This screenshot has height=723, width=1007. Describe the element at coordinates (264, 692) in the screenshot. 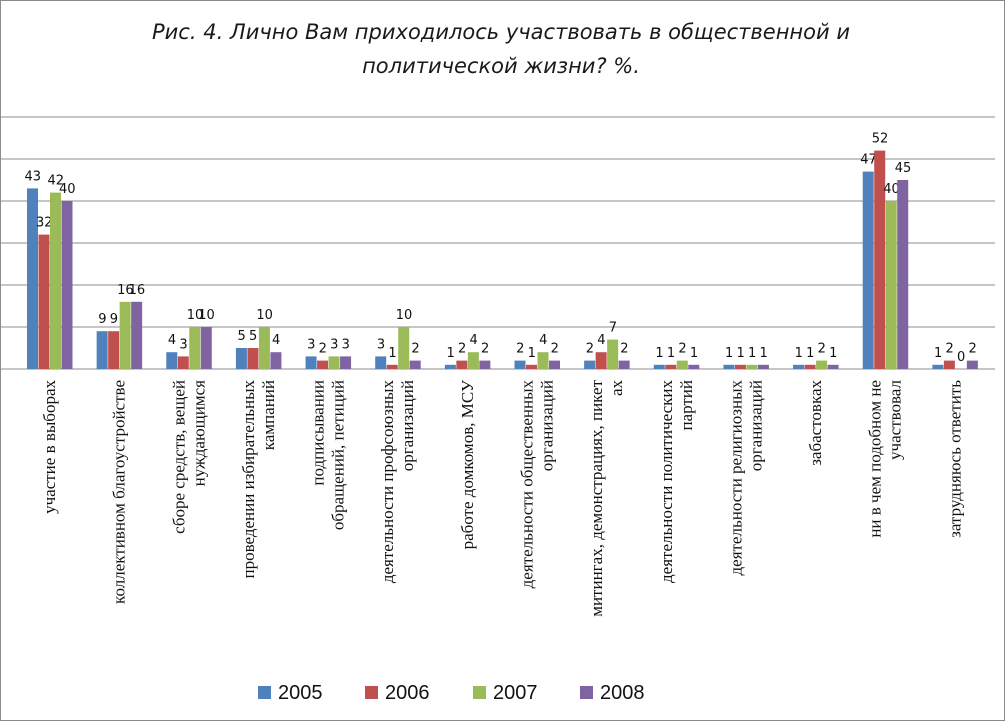

I see `legend-swatch-2005` at that location.